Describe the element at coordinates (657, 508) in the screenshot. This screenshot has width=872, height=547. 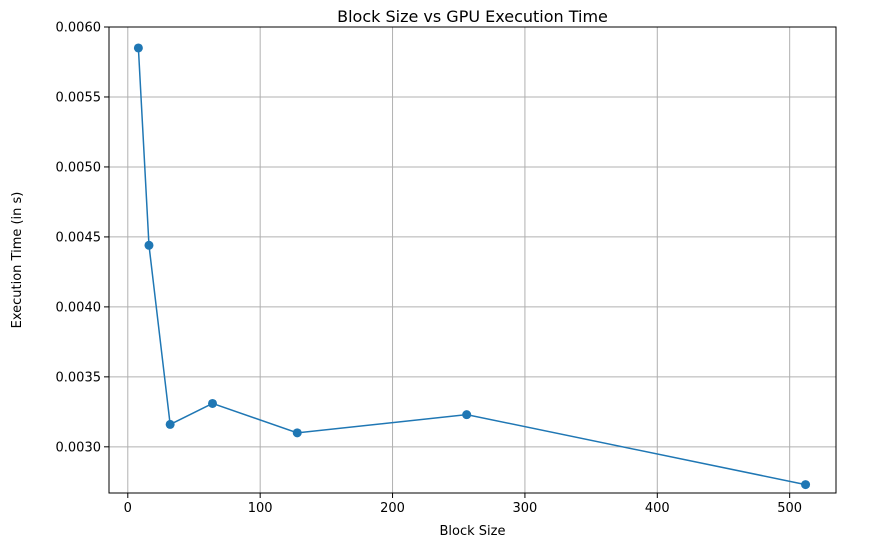
I see `x-tick-label: 400` at that location.